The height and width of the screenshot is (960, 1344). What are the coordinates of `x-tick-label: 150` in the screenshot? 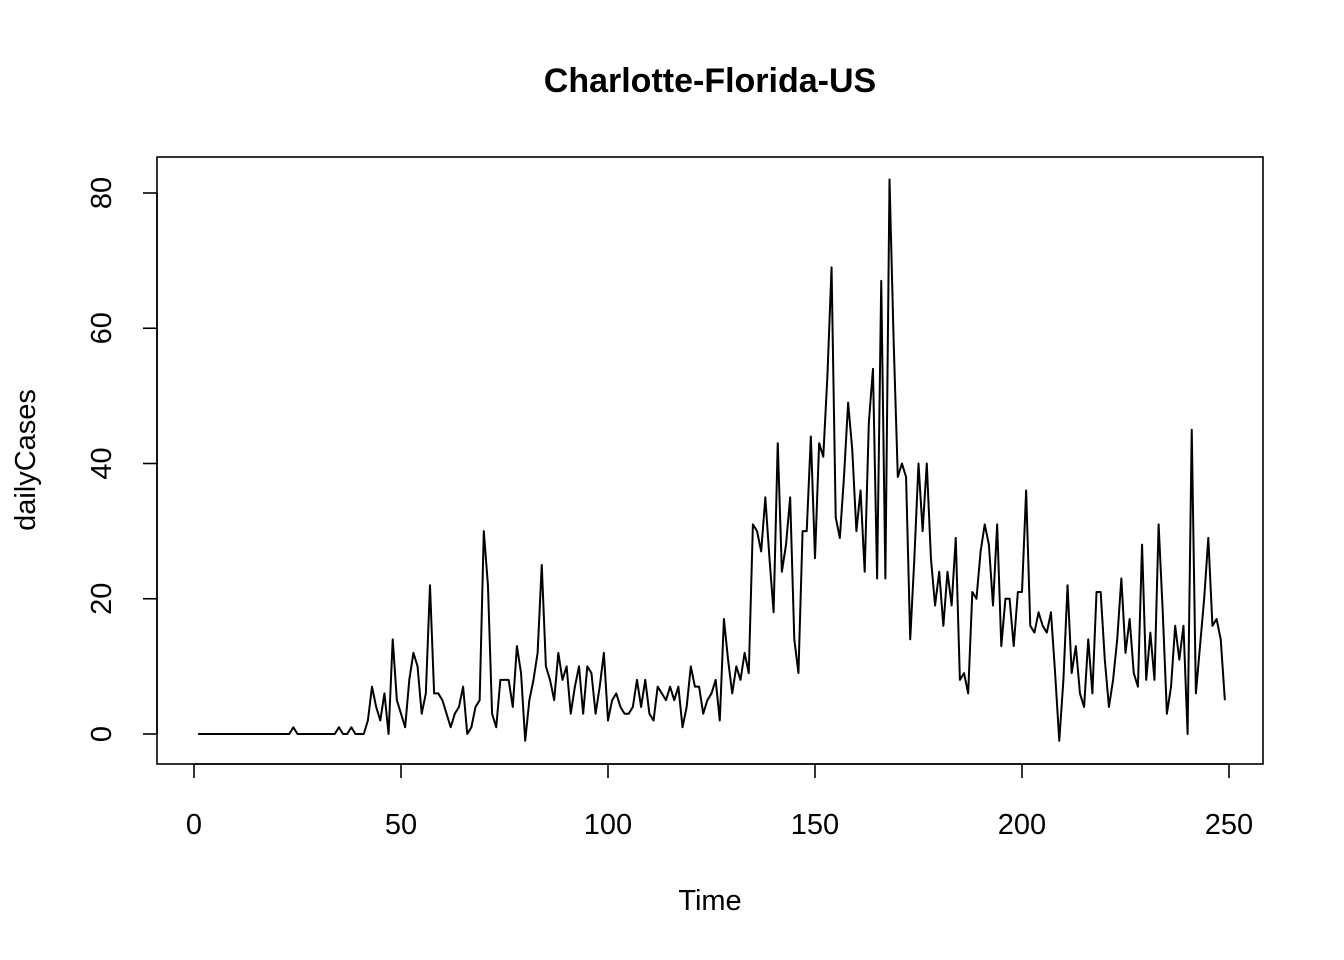 It's located at (815, 825).